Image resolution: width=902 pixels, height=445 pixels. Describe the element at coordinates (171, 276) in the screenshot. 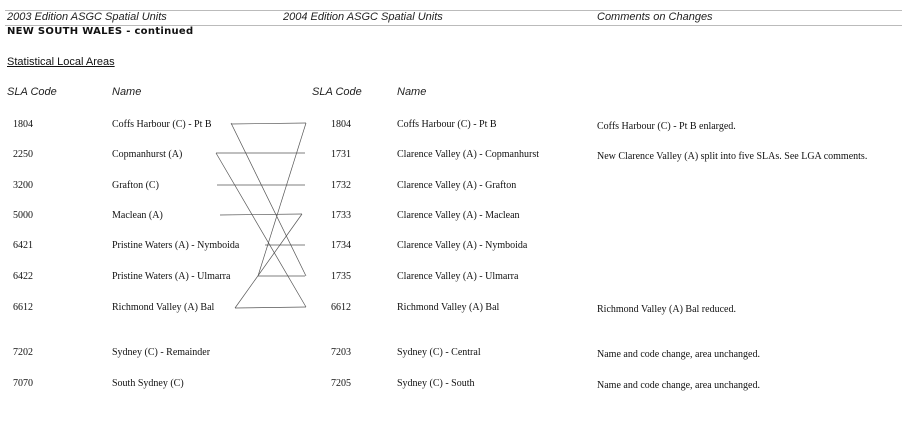

I see `sla-name-2003: Pristine Waters (A) - Ulmarra` at that location.